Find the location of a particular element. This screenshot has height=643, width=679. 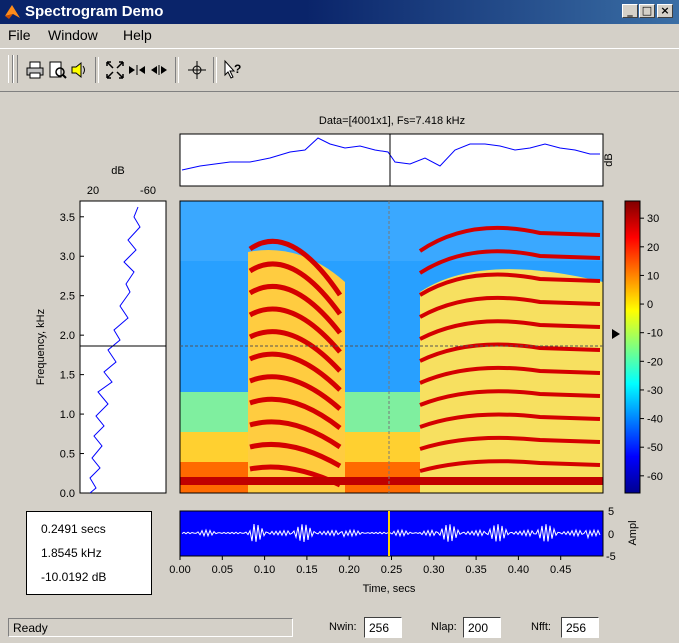

colorbar-tick-label: -20 is located at coordinates (655, 362).